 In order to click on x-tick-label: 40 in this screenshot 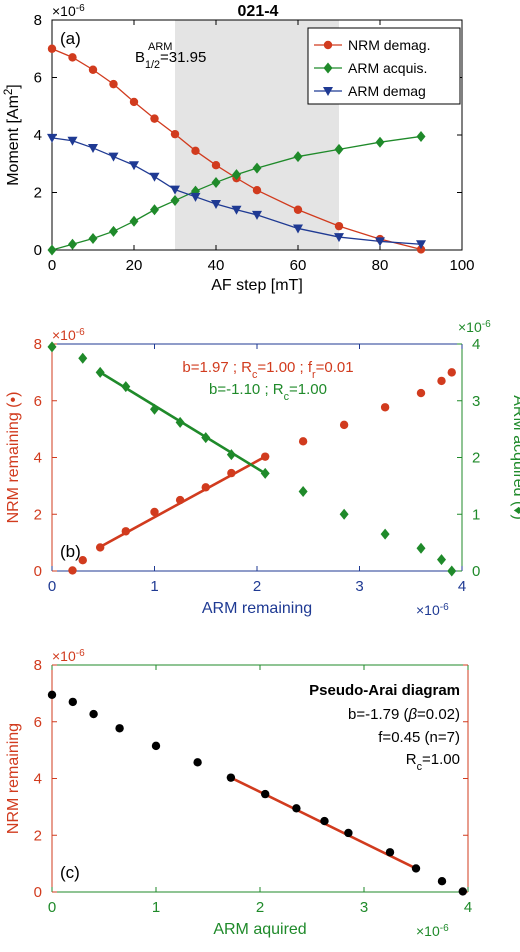, I will do `click(216, 265)`.